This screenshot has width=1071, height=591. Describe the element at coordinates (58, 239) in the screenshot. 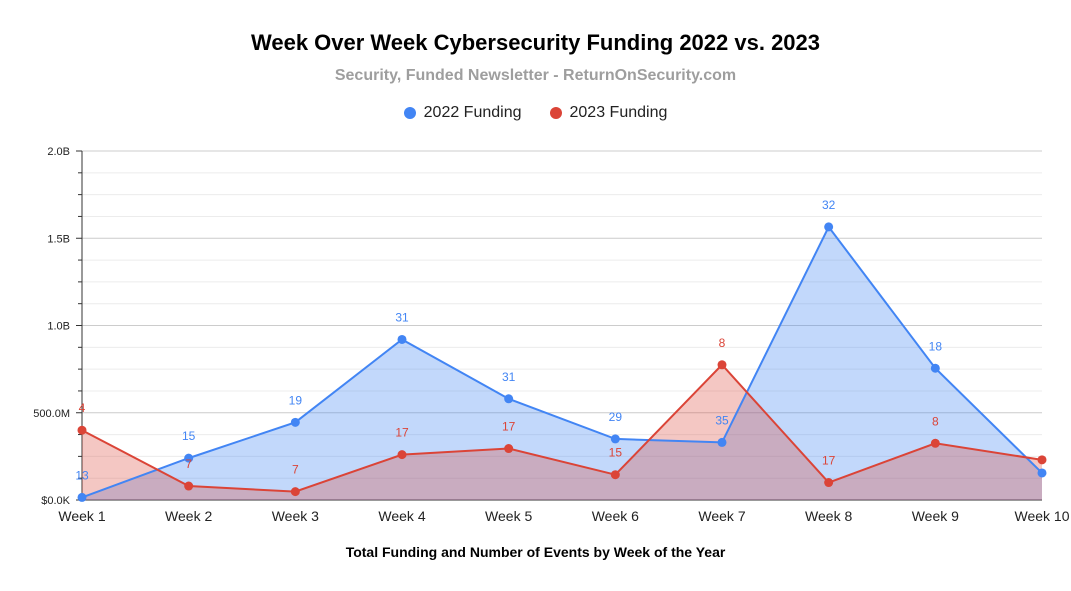

I see `y-tick-label: 1.5B` at that location.